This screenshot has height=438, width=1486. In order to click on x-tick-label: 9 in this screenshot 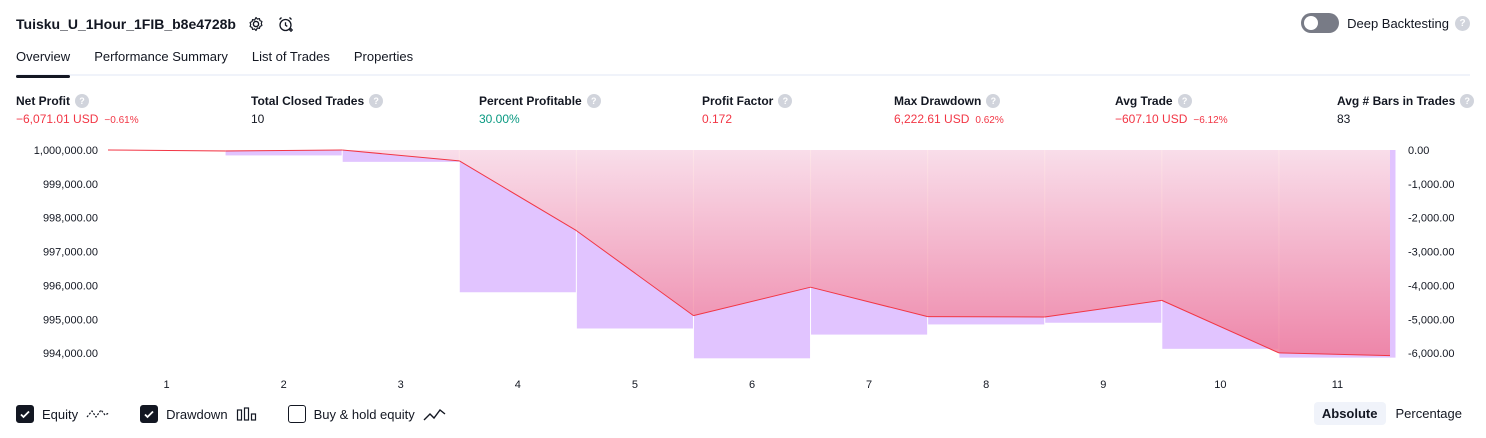, I will do `click(1103, 385)`.